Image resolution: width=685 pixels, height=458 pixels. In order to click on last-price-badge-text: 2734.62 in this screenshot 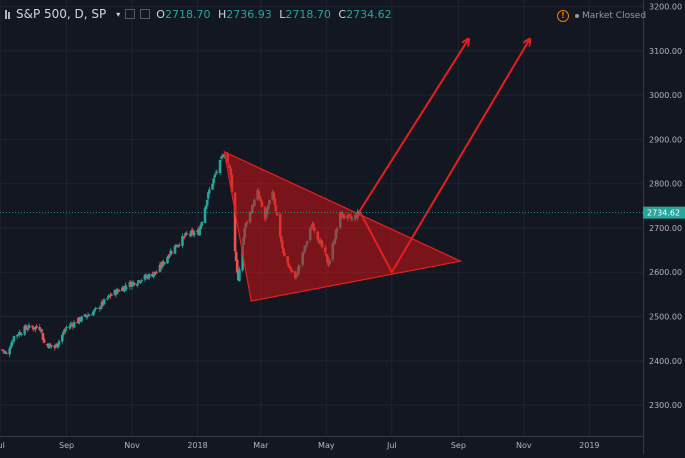, I will do `click(663, 213)`.